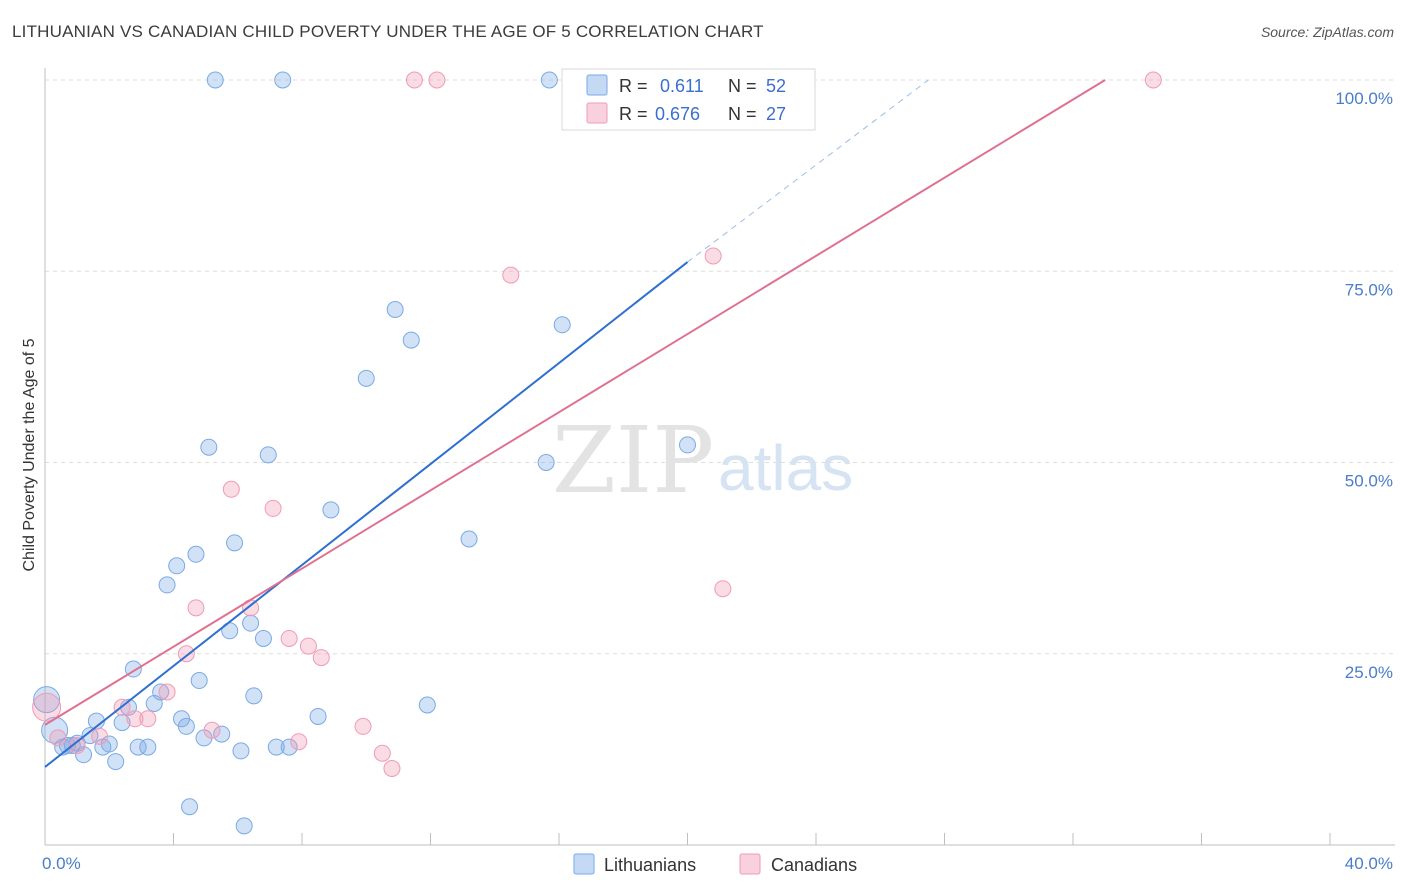 The height and width of the screenshot is (892, 1406). What do you see at coordinates (650, 865) in the screenshot?
I see `bottom-legend-label-lithuanians: Lithuanians` at bounding box center [650, 865].